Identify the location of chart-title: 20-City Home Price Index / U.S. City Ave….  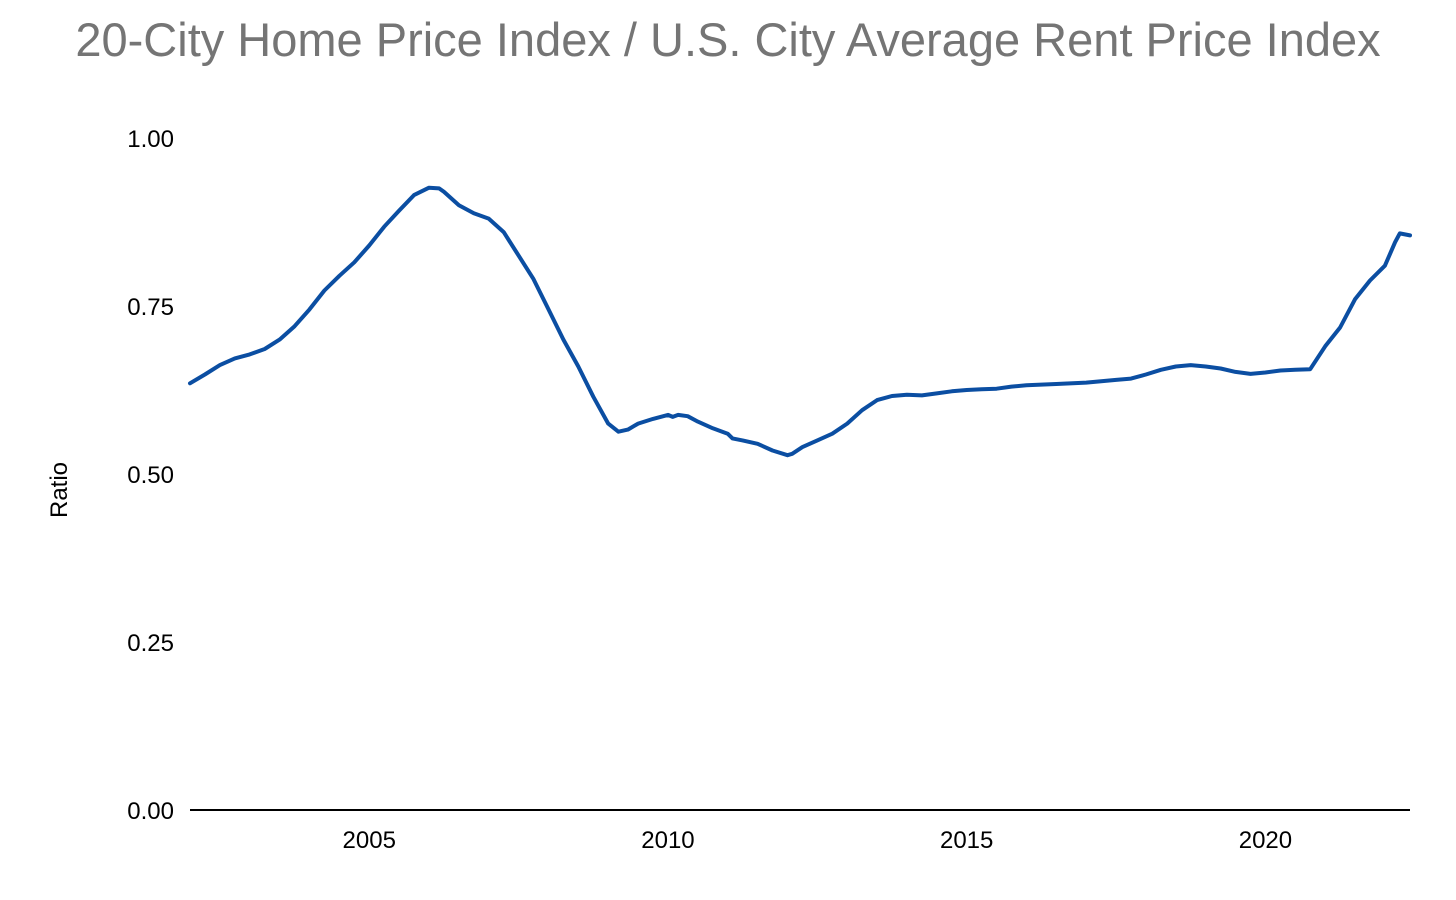
(728, 39).